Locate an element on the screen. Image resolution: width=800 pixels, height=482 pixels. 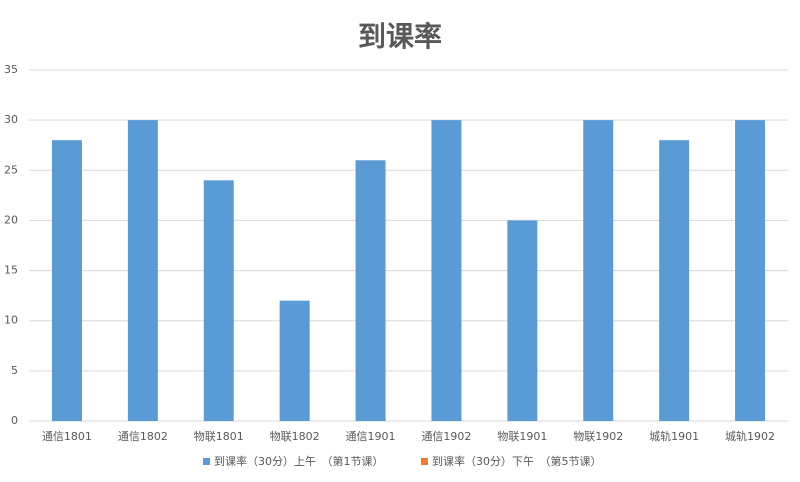
x-tick-label: 物联1901 is located at coordinates (522, 436).